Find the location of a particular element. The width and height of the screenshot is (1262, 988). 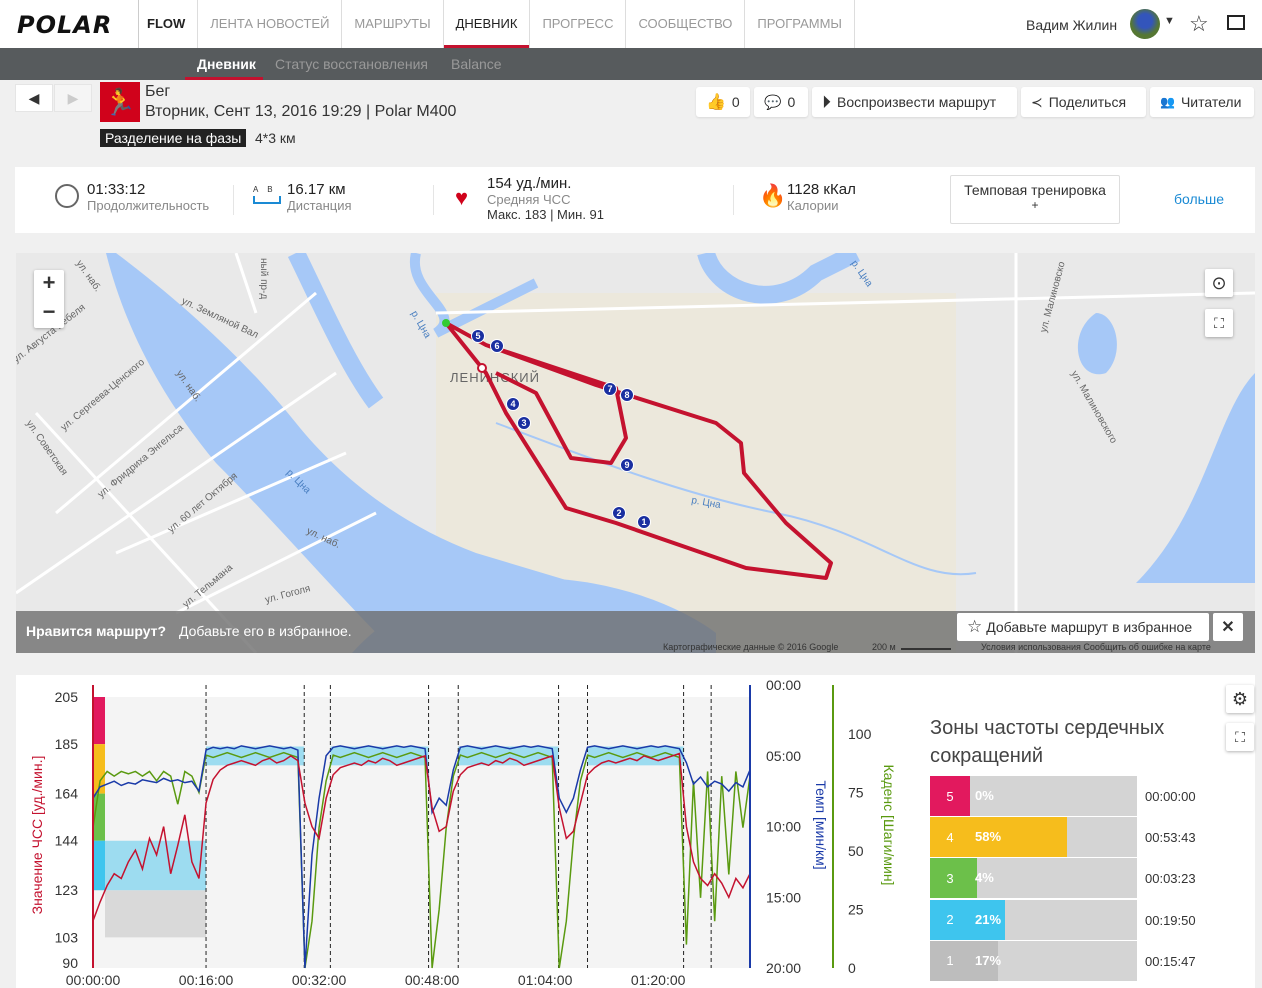

more-link: больше is located at coordinates (1199, 199).